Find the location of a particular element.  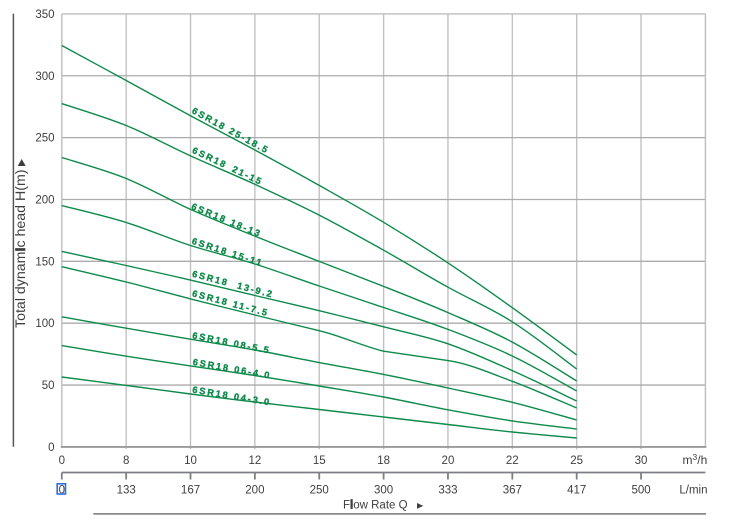

svg-text: 133 is located at coordinates (126, 491).